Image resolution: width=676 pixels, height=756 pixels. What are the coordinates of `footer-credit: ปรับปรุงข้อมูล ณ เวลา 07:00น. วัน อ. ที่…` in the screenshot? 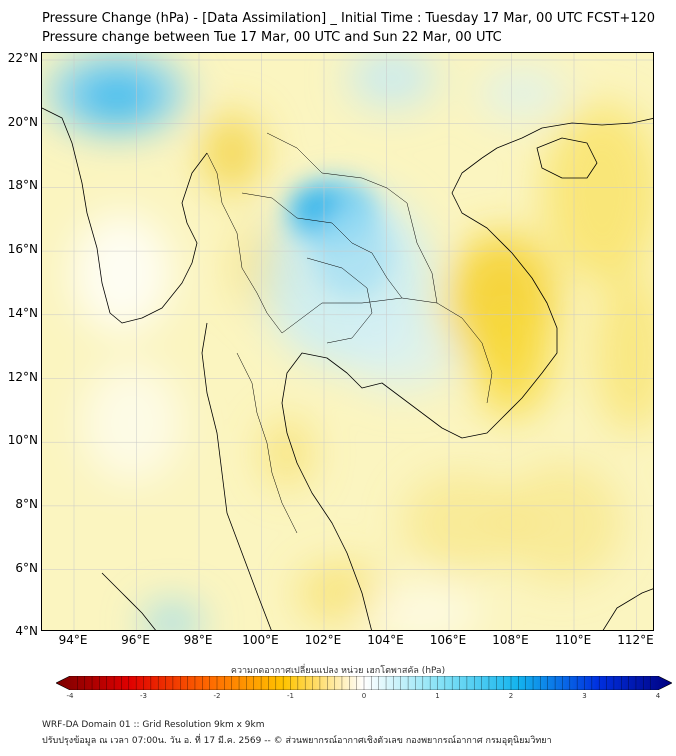 It's located at (297, 741).